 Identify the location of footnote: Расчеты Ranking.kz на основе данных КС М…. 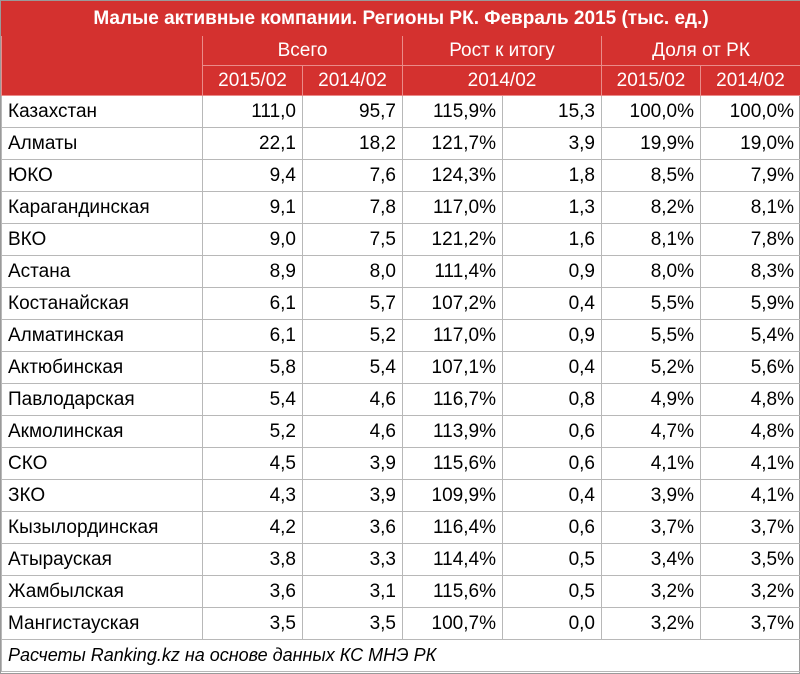
(400, 655).